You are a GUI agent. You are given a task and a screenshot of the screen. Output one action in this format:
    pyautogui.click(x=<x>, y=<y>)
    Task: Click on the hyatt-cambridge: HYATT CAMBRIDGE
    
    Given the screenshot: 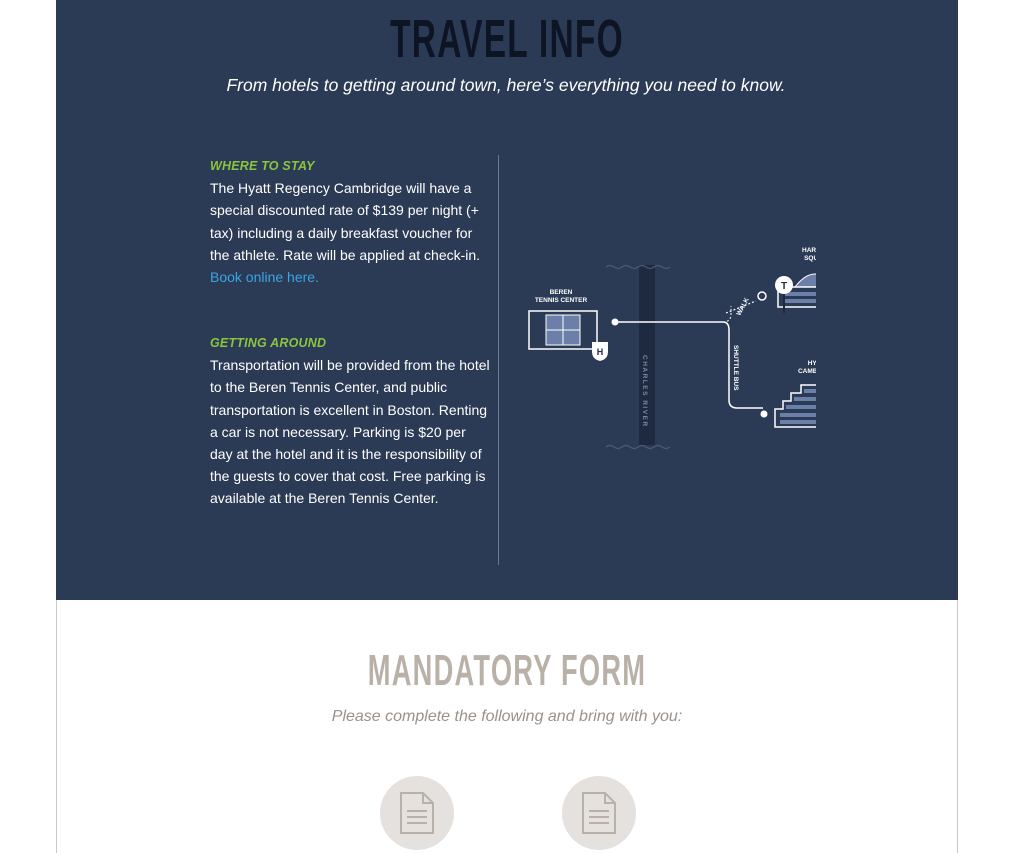 What is the action you would take?
    pyautogui.click(x=795, y=394)
    